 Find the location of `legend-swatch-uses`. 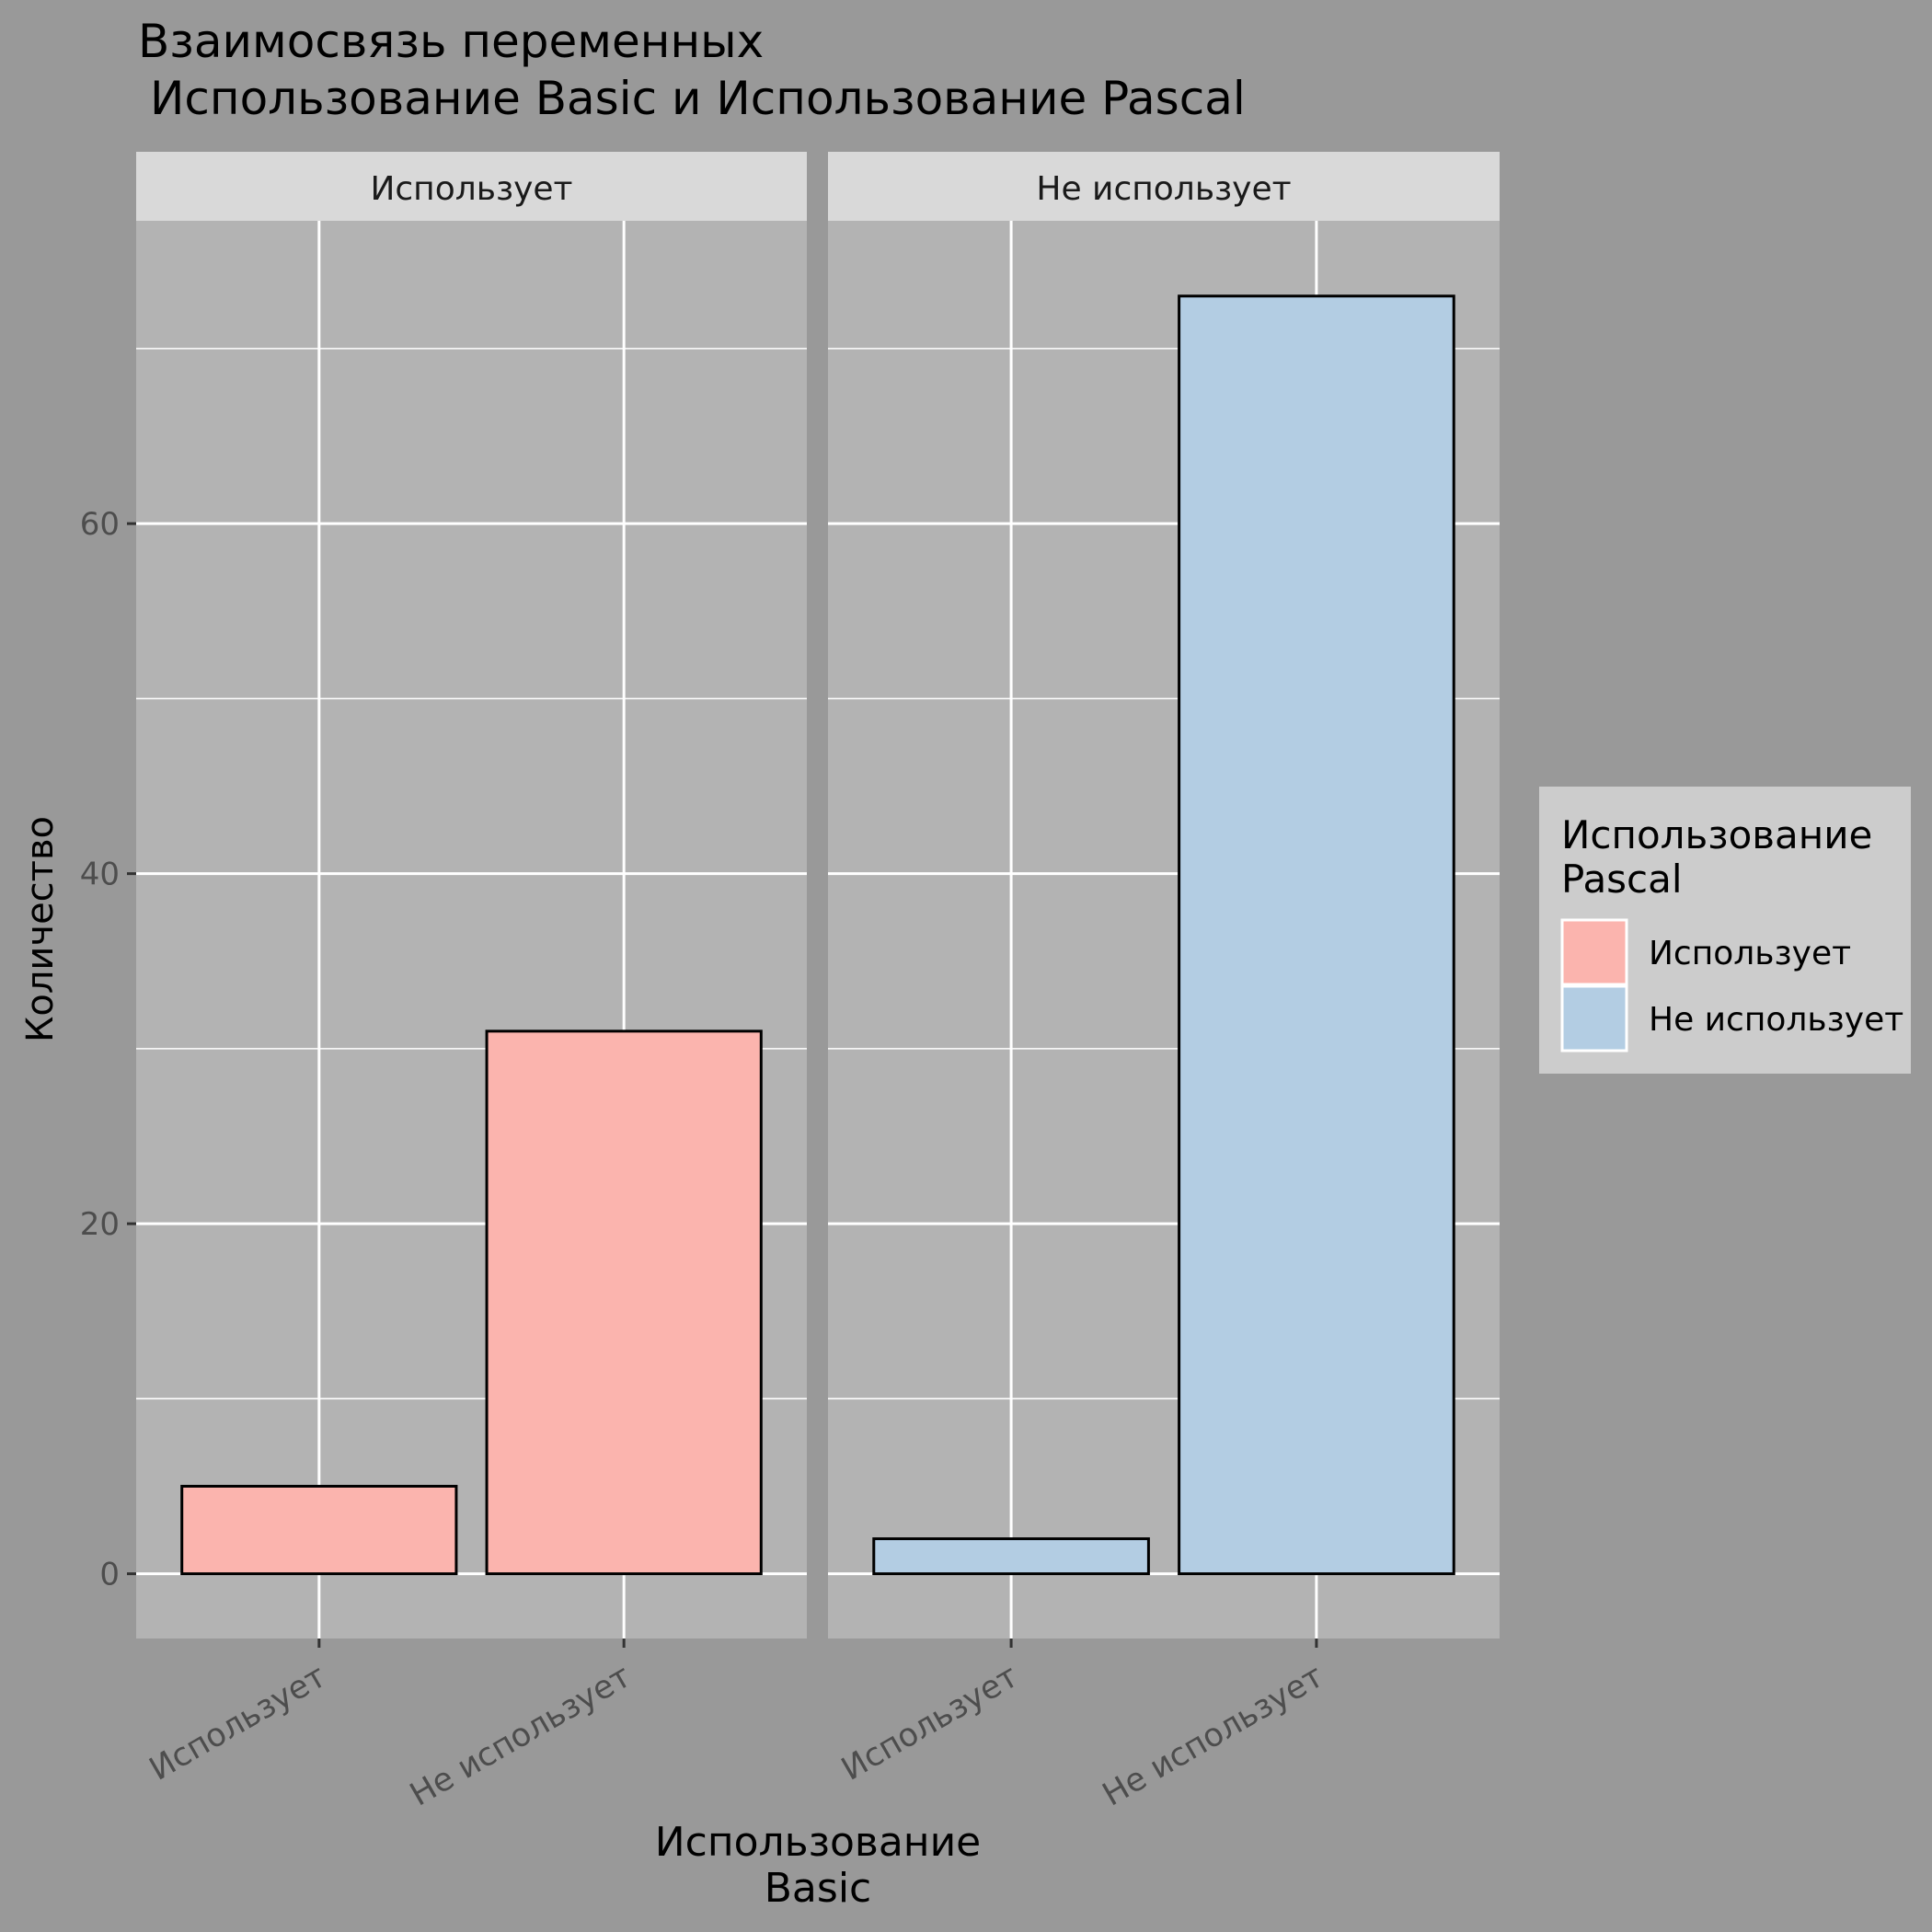

legend-swatch-uses is located at coordinates (1594, 952).